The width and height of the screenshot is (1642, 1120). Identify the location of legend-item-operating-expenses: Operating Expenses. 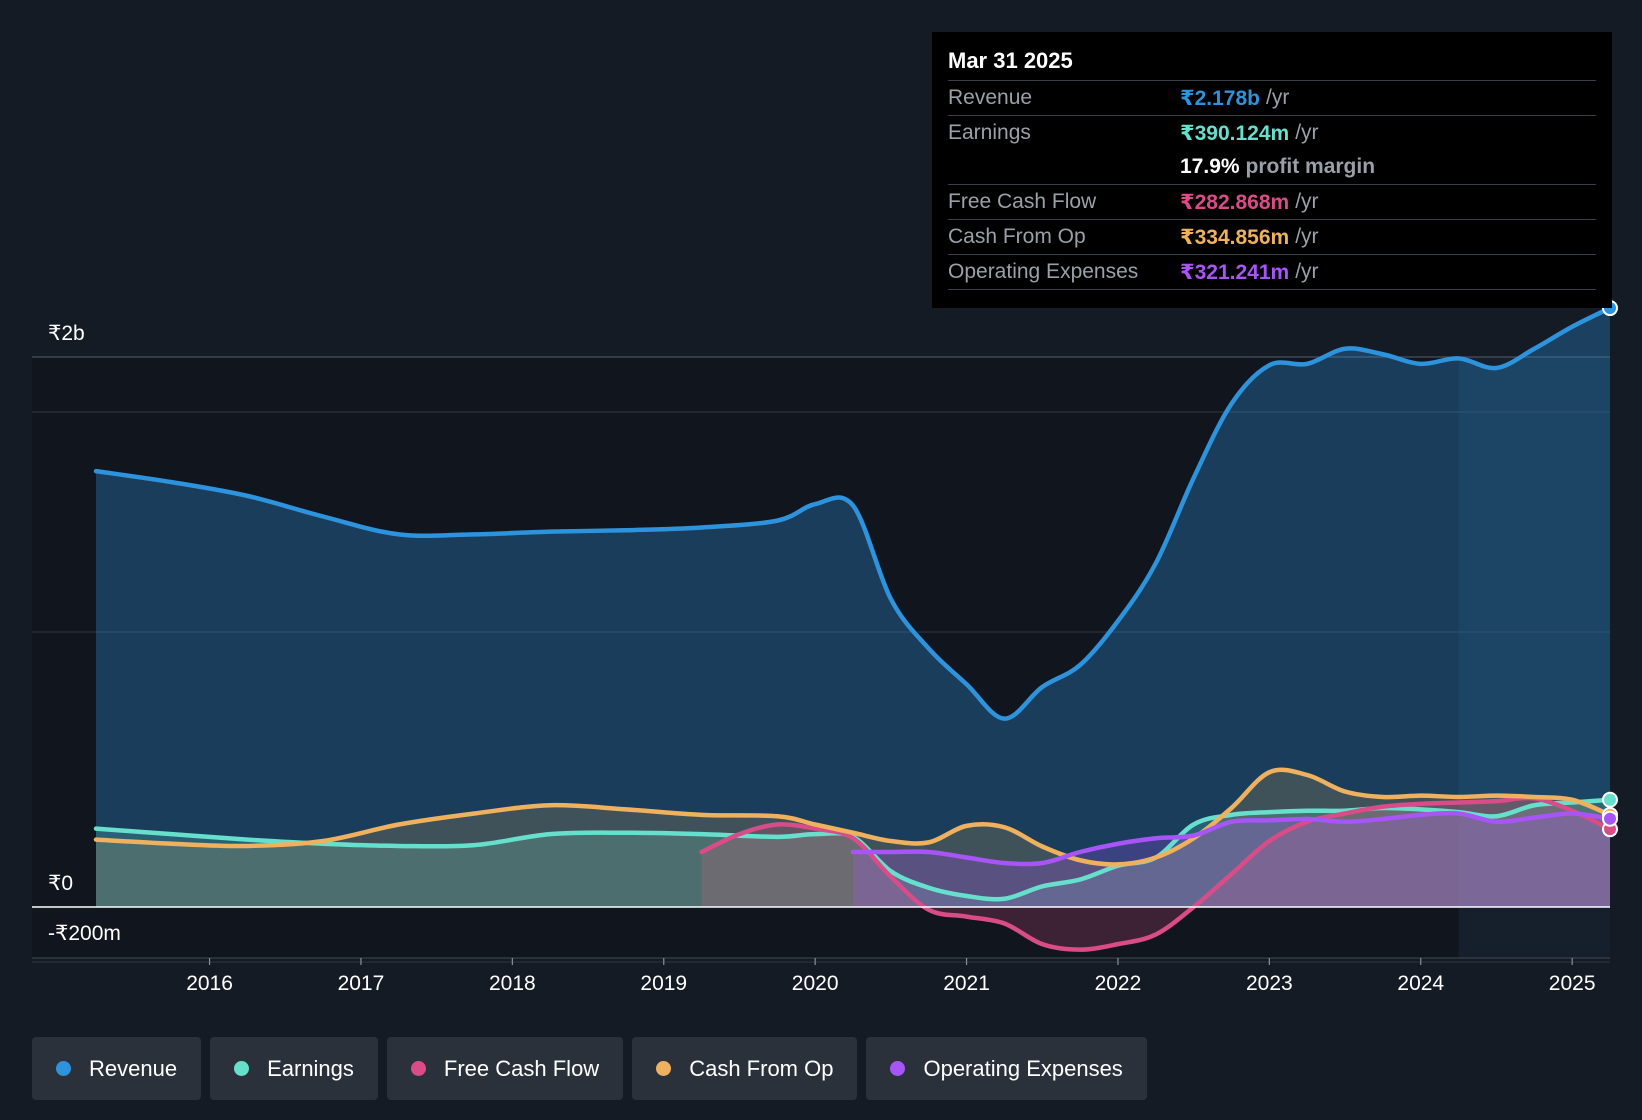
(1006, 1068).